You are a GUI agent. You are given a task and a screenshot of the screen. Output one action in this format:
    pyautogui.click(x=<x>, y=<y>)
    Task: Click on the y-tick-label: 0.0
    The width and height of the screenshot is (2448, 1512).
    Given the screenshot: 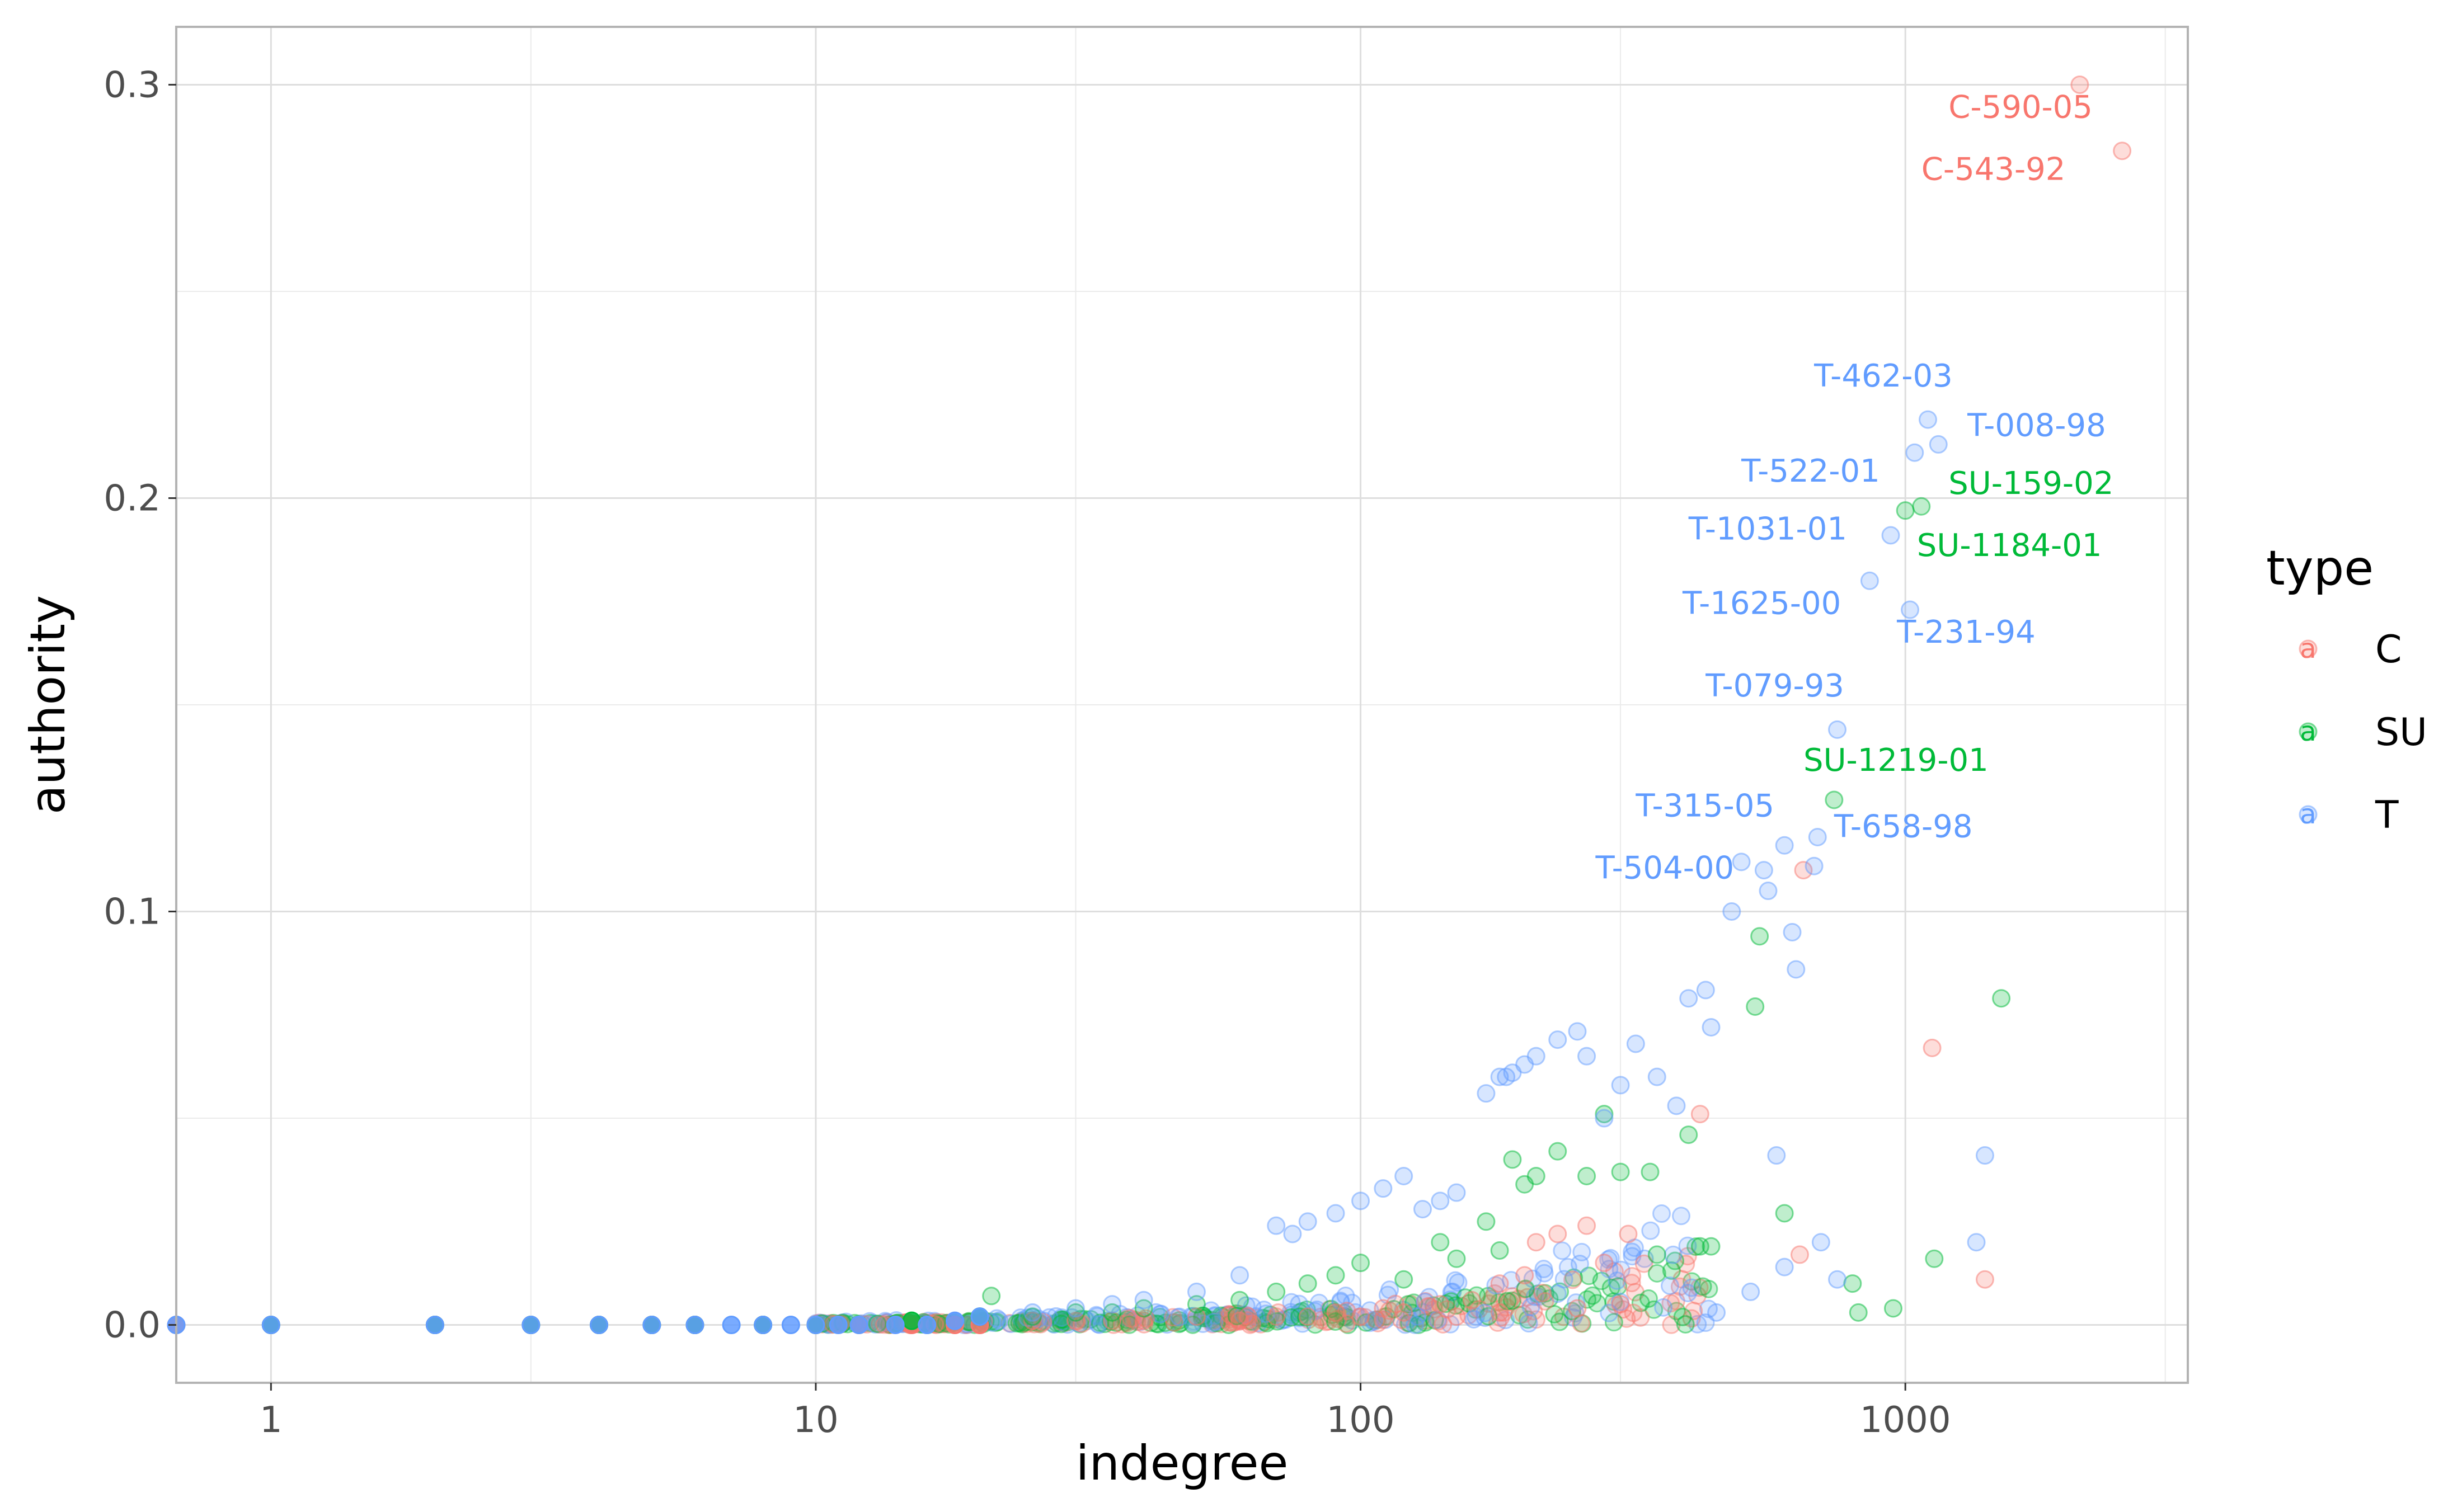 What is the action you would take?
    pyautogui.click(x=132, y=1325)
    